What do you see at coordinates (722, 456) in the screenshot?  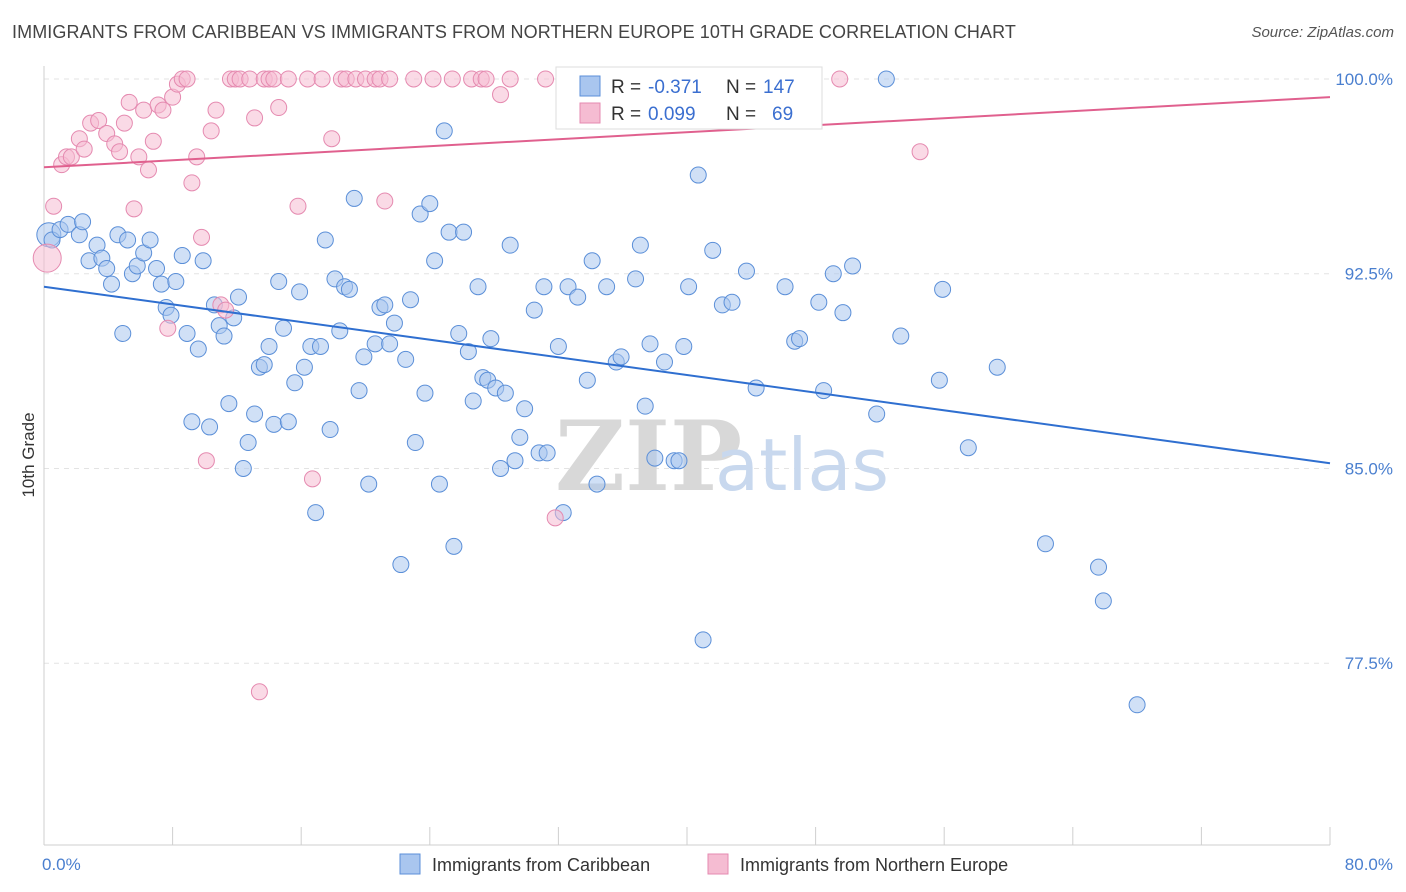 I see `watermark: ZIP atlas` at bounding box center [722, 456].